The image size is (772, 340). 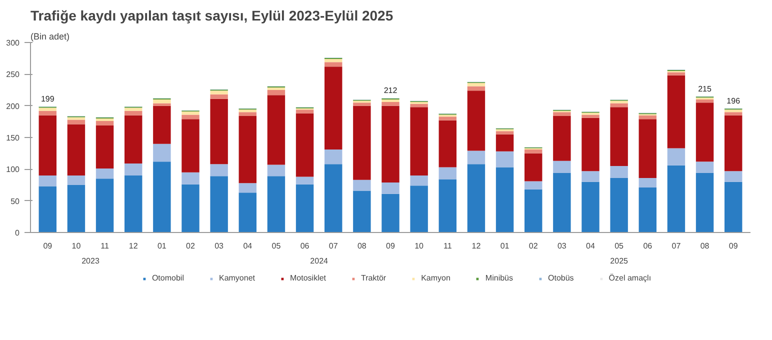 What do you see at coordinates (212, 16) in the screenshot?
I see `chart-title: Trafiğe kaydı yapılan taşıt sayısı, Eylül 2023-Eylül 2025` at bounding box center [212, 16].